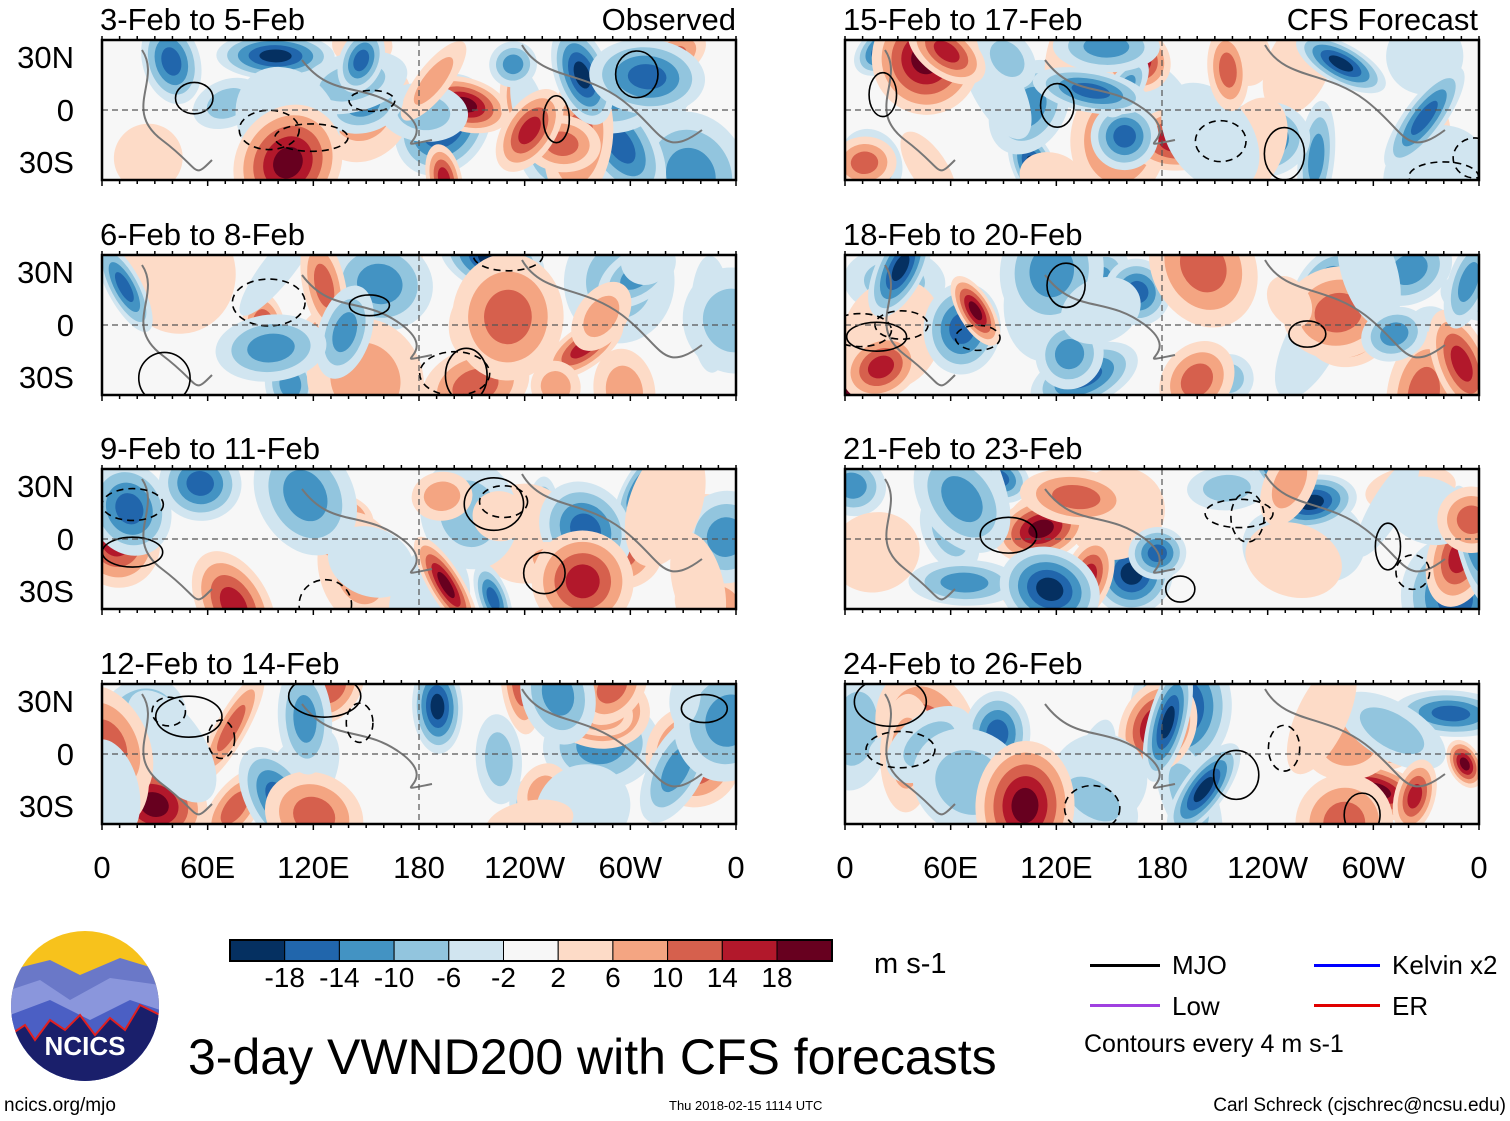  Describe the element at coordinates (65, 754) in the screenshot. I see `lat-label: 0` at that location.